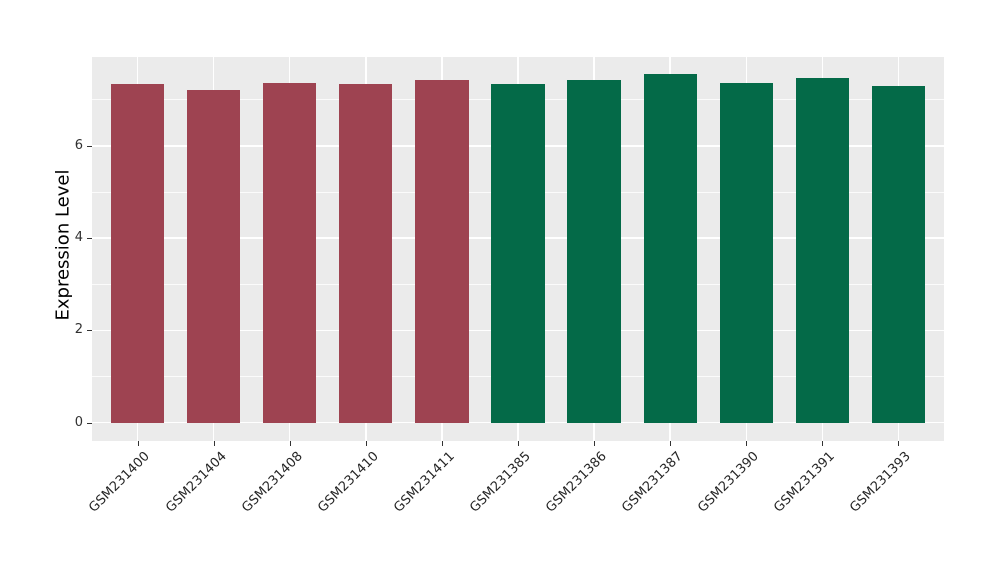 This screenshot has width=1000, height=580. Describe the element at coordinates (272, 482) in the screenshot. I see `x-tick-label: GSM231408` at that location.